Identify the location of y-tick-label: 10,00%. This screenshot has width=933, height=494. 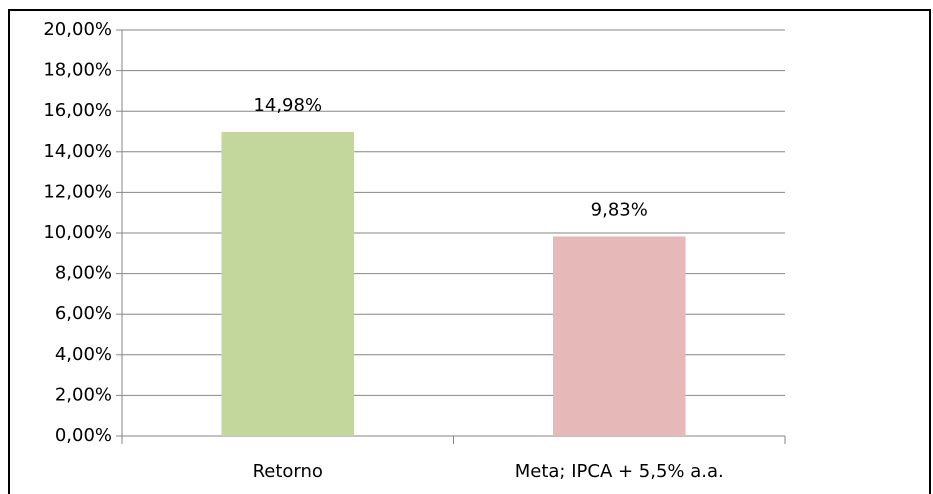
(77, 232).